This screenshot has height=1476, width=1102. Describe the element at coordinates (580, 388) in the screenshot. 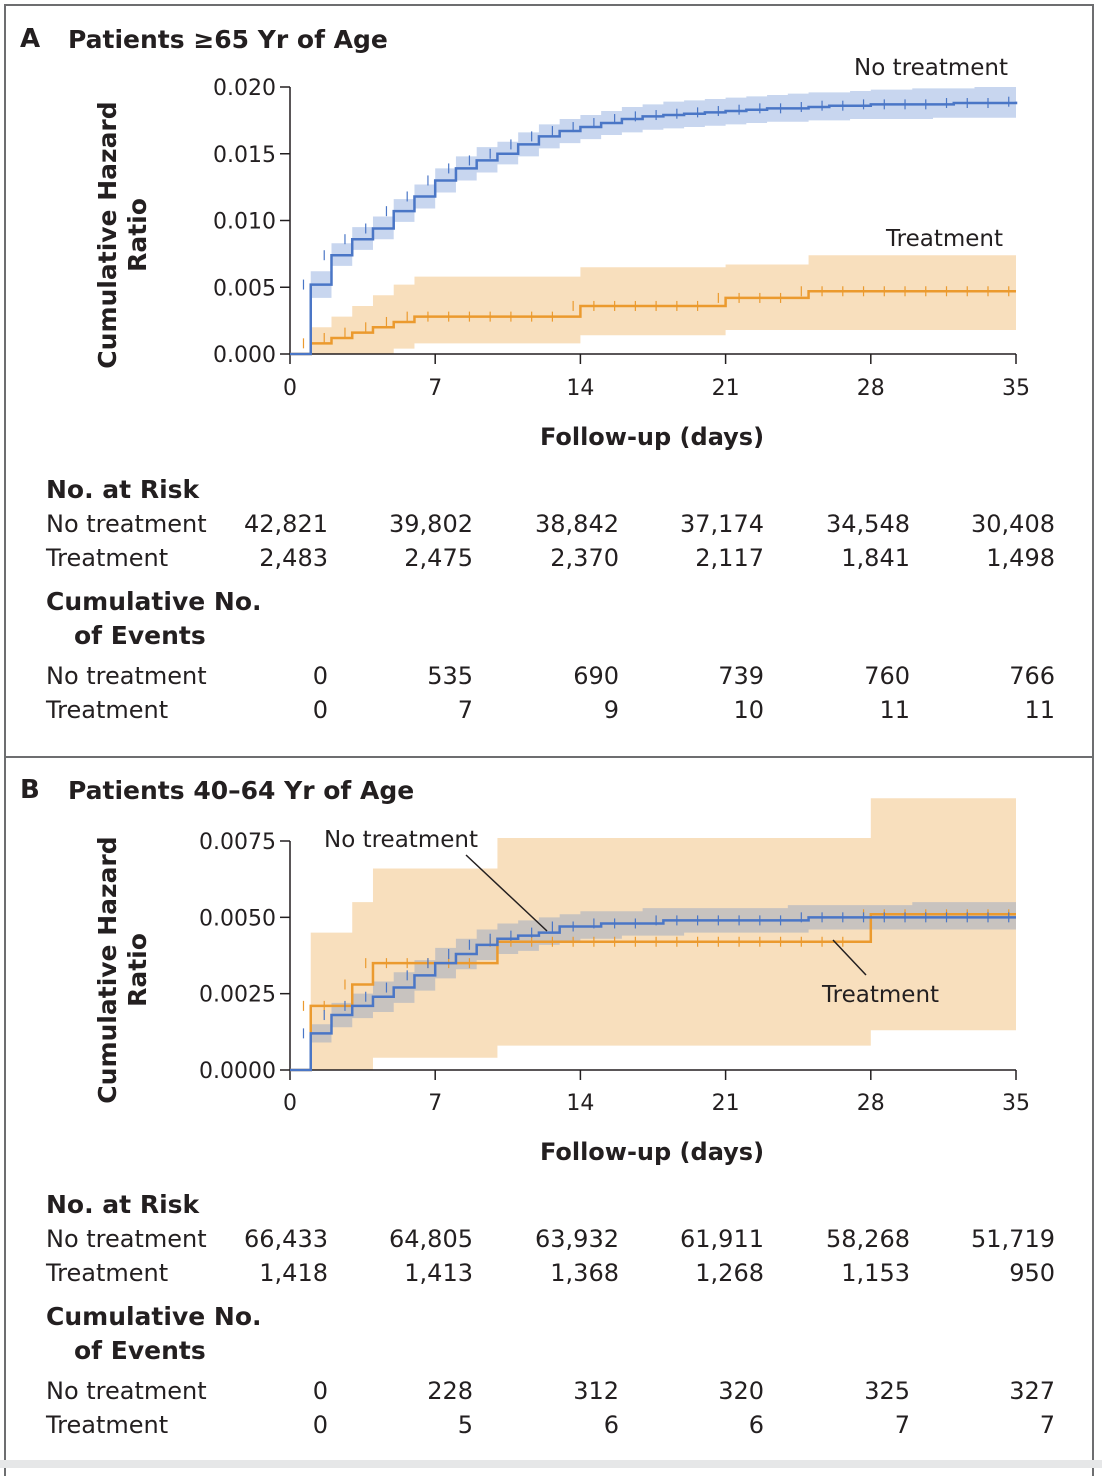

I see `panel-a-x-tick-label: 14` at that location.